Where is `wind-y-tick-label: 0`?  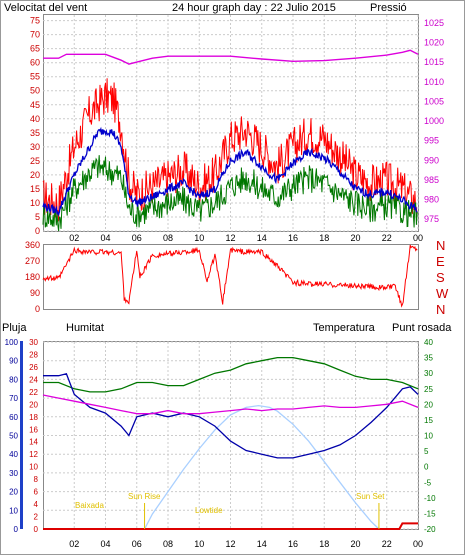 wind-y-tick-label: 0 is located at coordinates (37, 231).